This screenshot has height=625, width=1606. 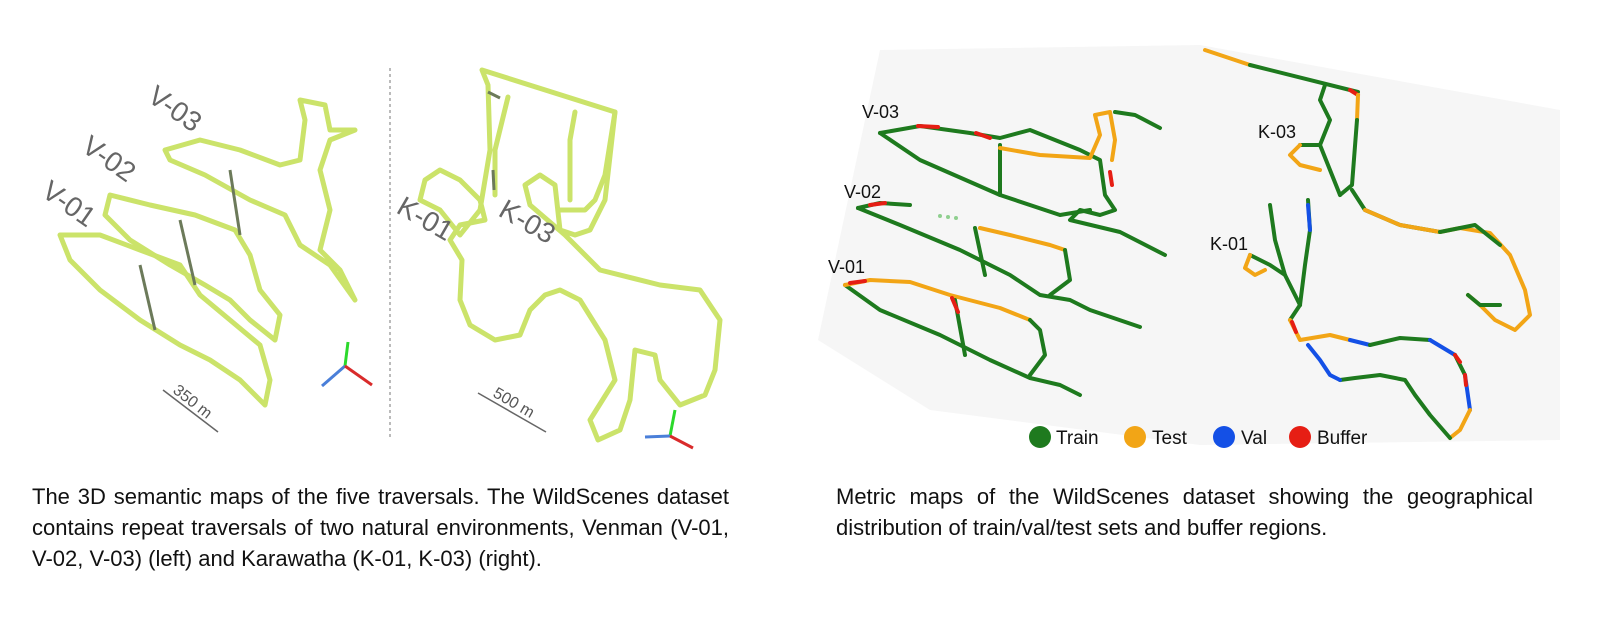 What do you see at coordinates (880, 112) in the screenshot?
I see `label-v03-metric: V-03` at bounding box center [880, 112].